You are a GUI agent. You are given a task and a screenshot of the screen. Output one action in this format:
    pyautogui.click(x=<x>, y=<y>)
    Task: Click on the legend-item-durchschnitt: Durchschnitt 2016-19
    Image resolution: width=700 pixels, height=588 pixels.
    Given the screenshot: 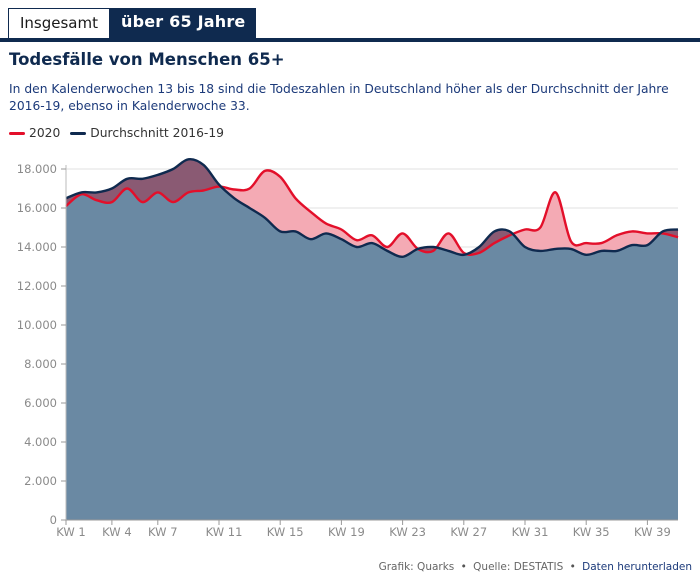 What is the action you would take?
    pyautogui.click(x=147, y=133)
    